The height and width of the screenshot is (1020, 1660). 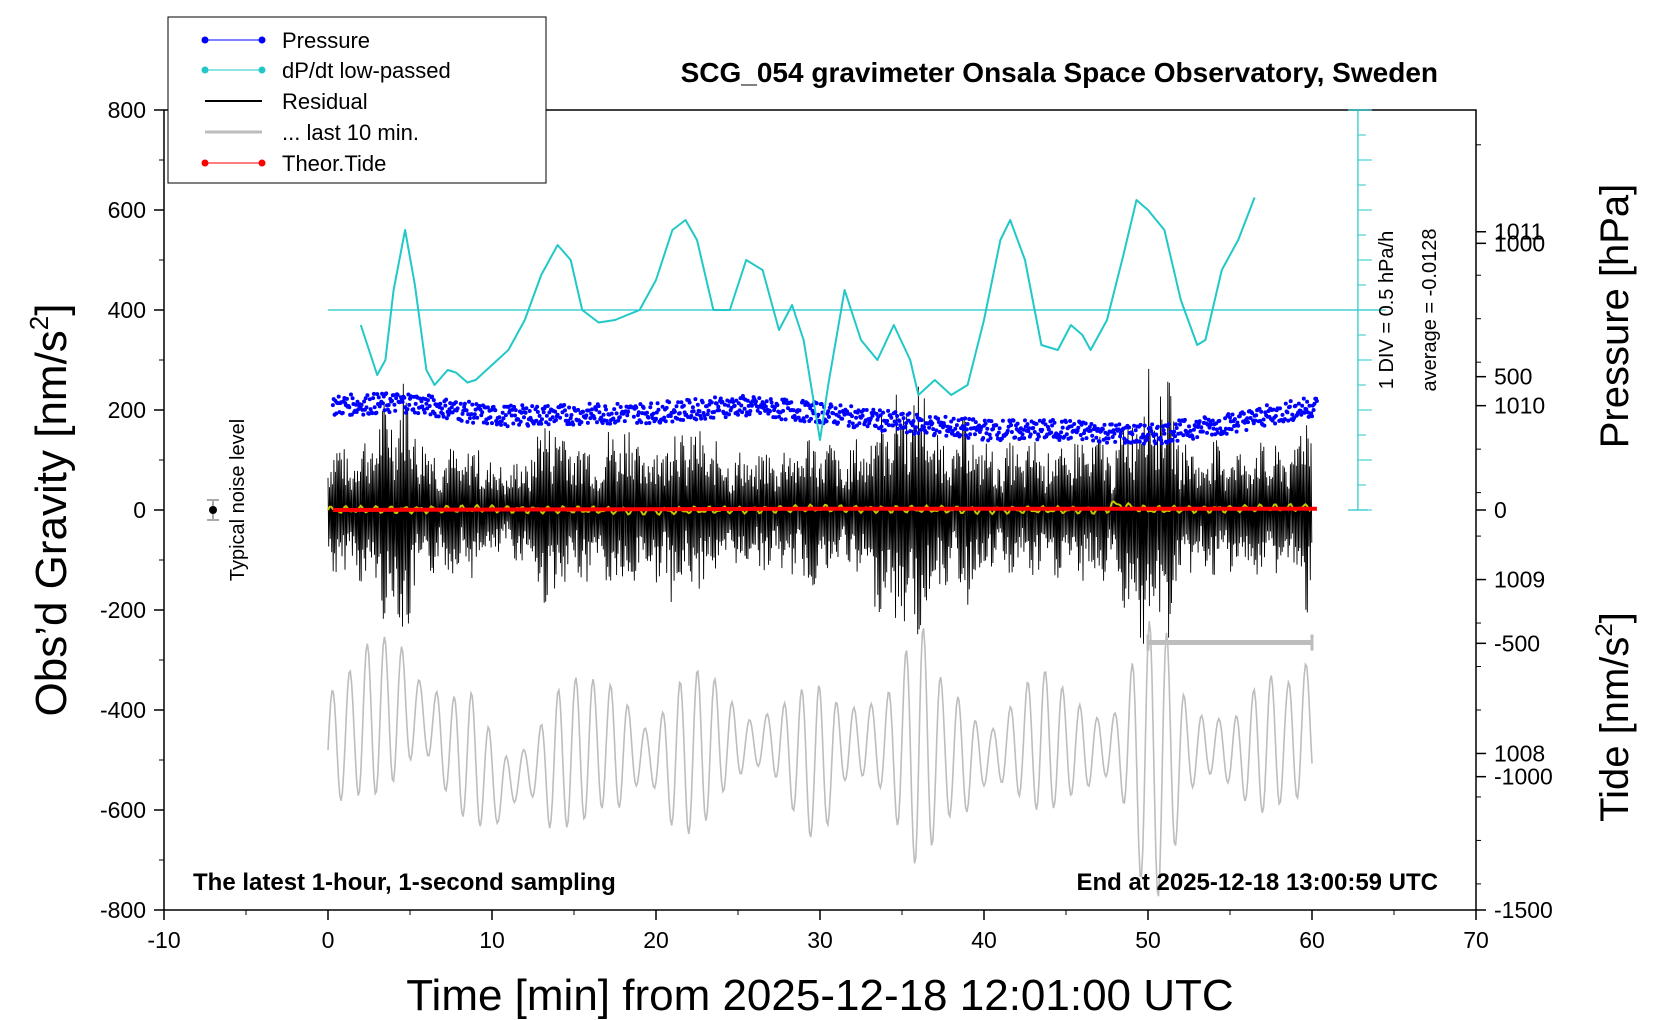 I want to click on end-time-note: End at 2025-12-18 13:00:59 UTC, so click(x=1258, y=882).